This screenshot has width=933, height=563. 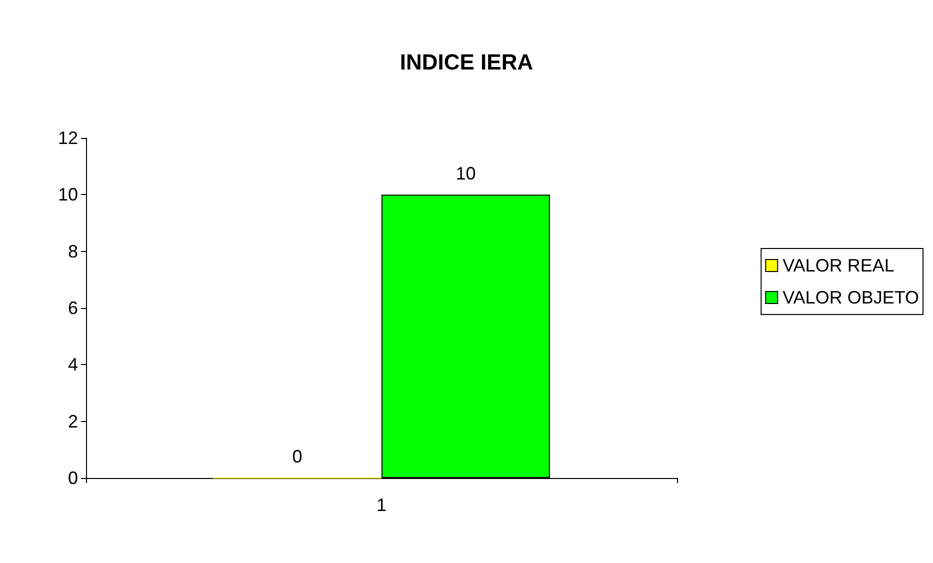 What do you see at coordinates (68, 194) in the screenshot?
I see `y-tick-label: 10` at bounding box center [68, 194].